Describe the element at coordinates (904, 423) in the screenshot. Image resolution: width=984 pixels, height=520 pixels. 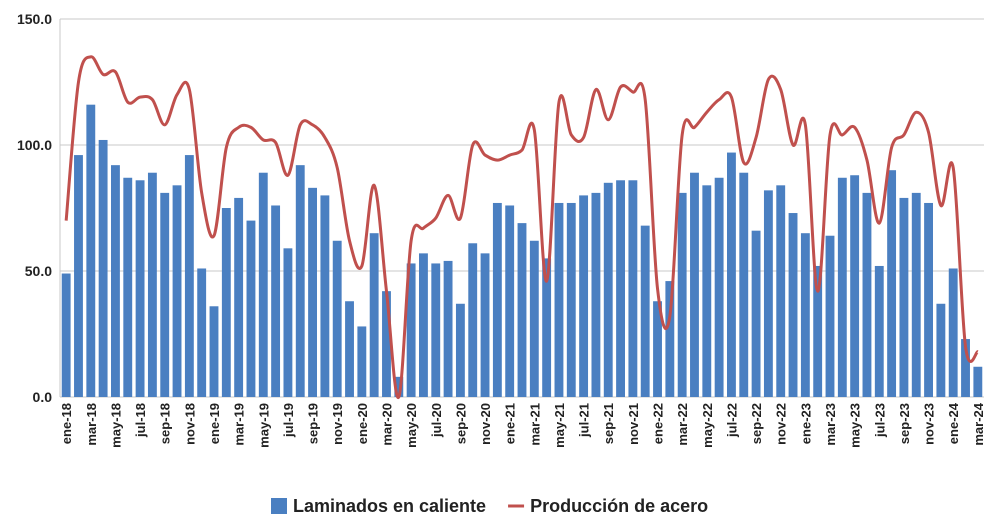
I see `x-tick-label: sep-23` at that location.